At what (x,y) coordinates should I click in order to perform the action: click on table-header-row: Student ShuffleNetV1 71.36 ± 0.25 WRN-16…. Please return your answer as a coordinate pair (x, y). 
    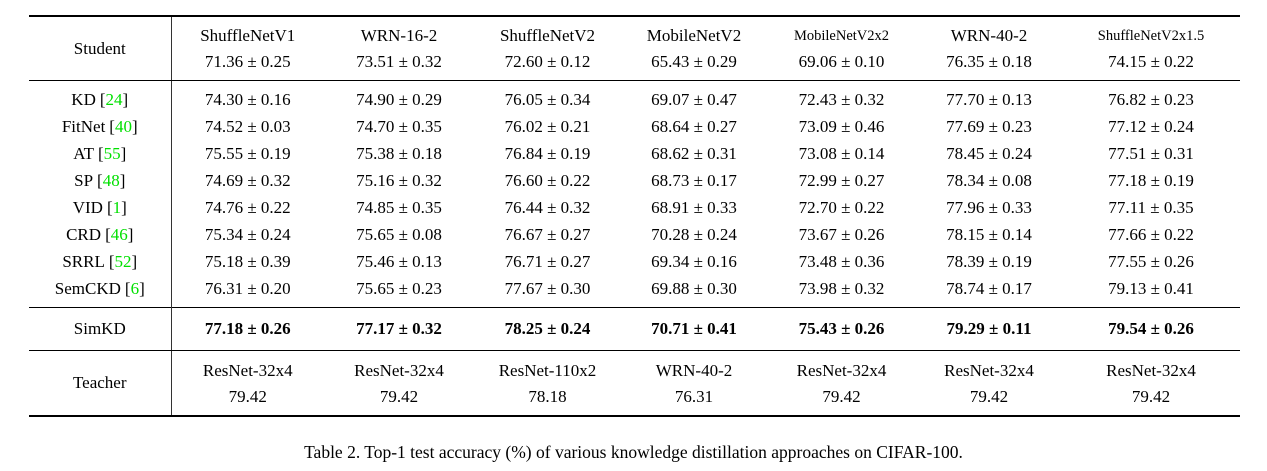
    Looking at the image, I should click on (634, 48).